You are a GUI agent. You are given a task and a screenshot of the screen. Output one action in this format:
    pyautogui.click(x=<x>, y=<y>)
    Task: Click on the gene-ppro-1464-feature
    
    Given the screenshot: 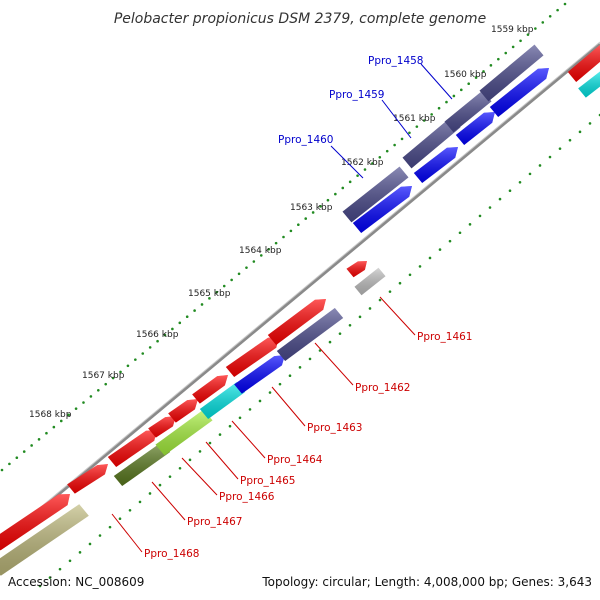 What is the action you would take?
    pyautogui.click(x=222, y=400)
    